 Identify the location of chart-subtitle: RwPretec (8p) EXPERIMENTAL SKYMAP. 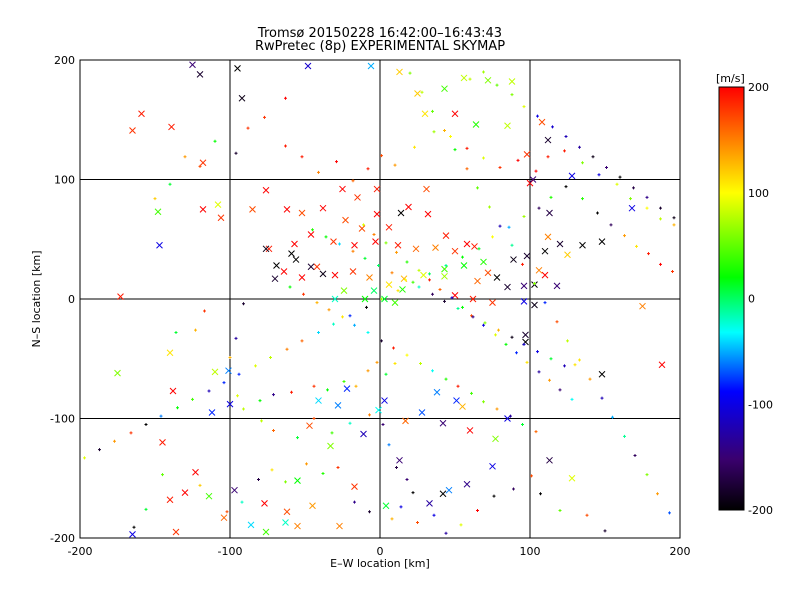
(380, 46).